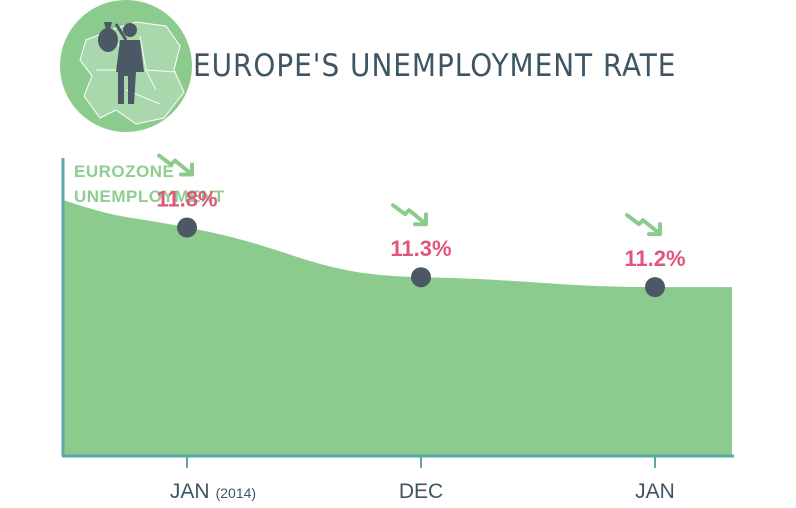  Describe the element at coordinates (186, 199) in the screenshot. I see `data-label: 11.8%` at that location.